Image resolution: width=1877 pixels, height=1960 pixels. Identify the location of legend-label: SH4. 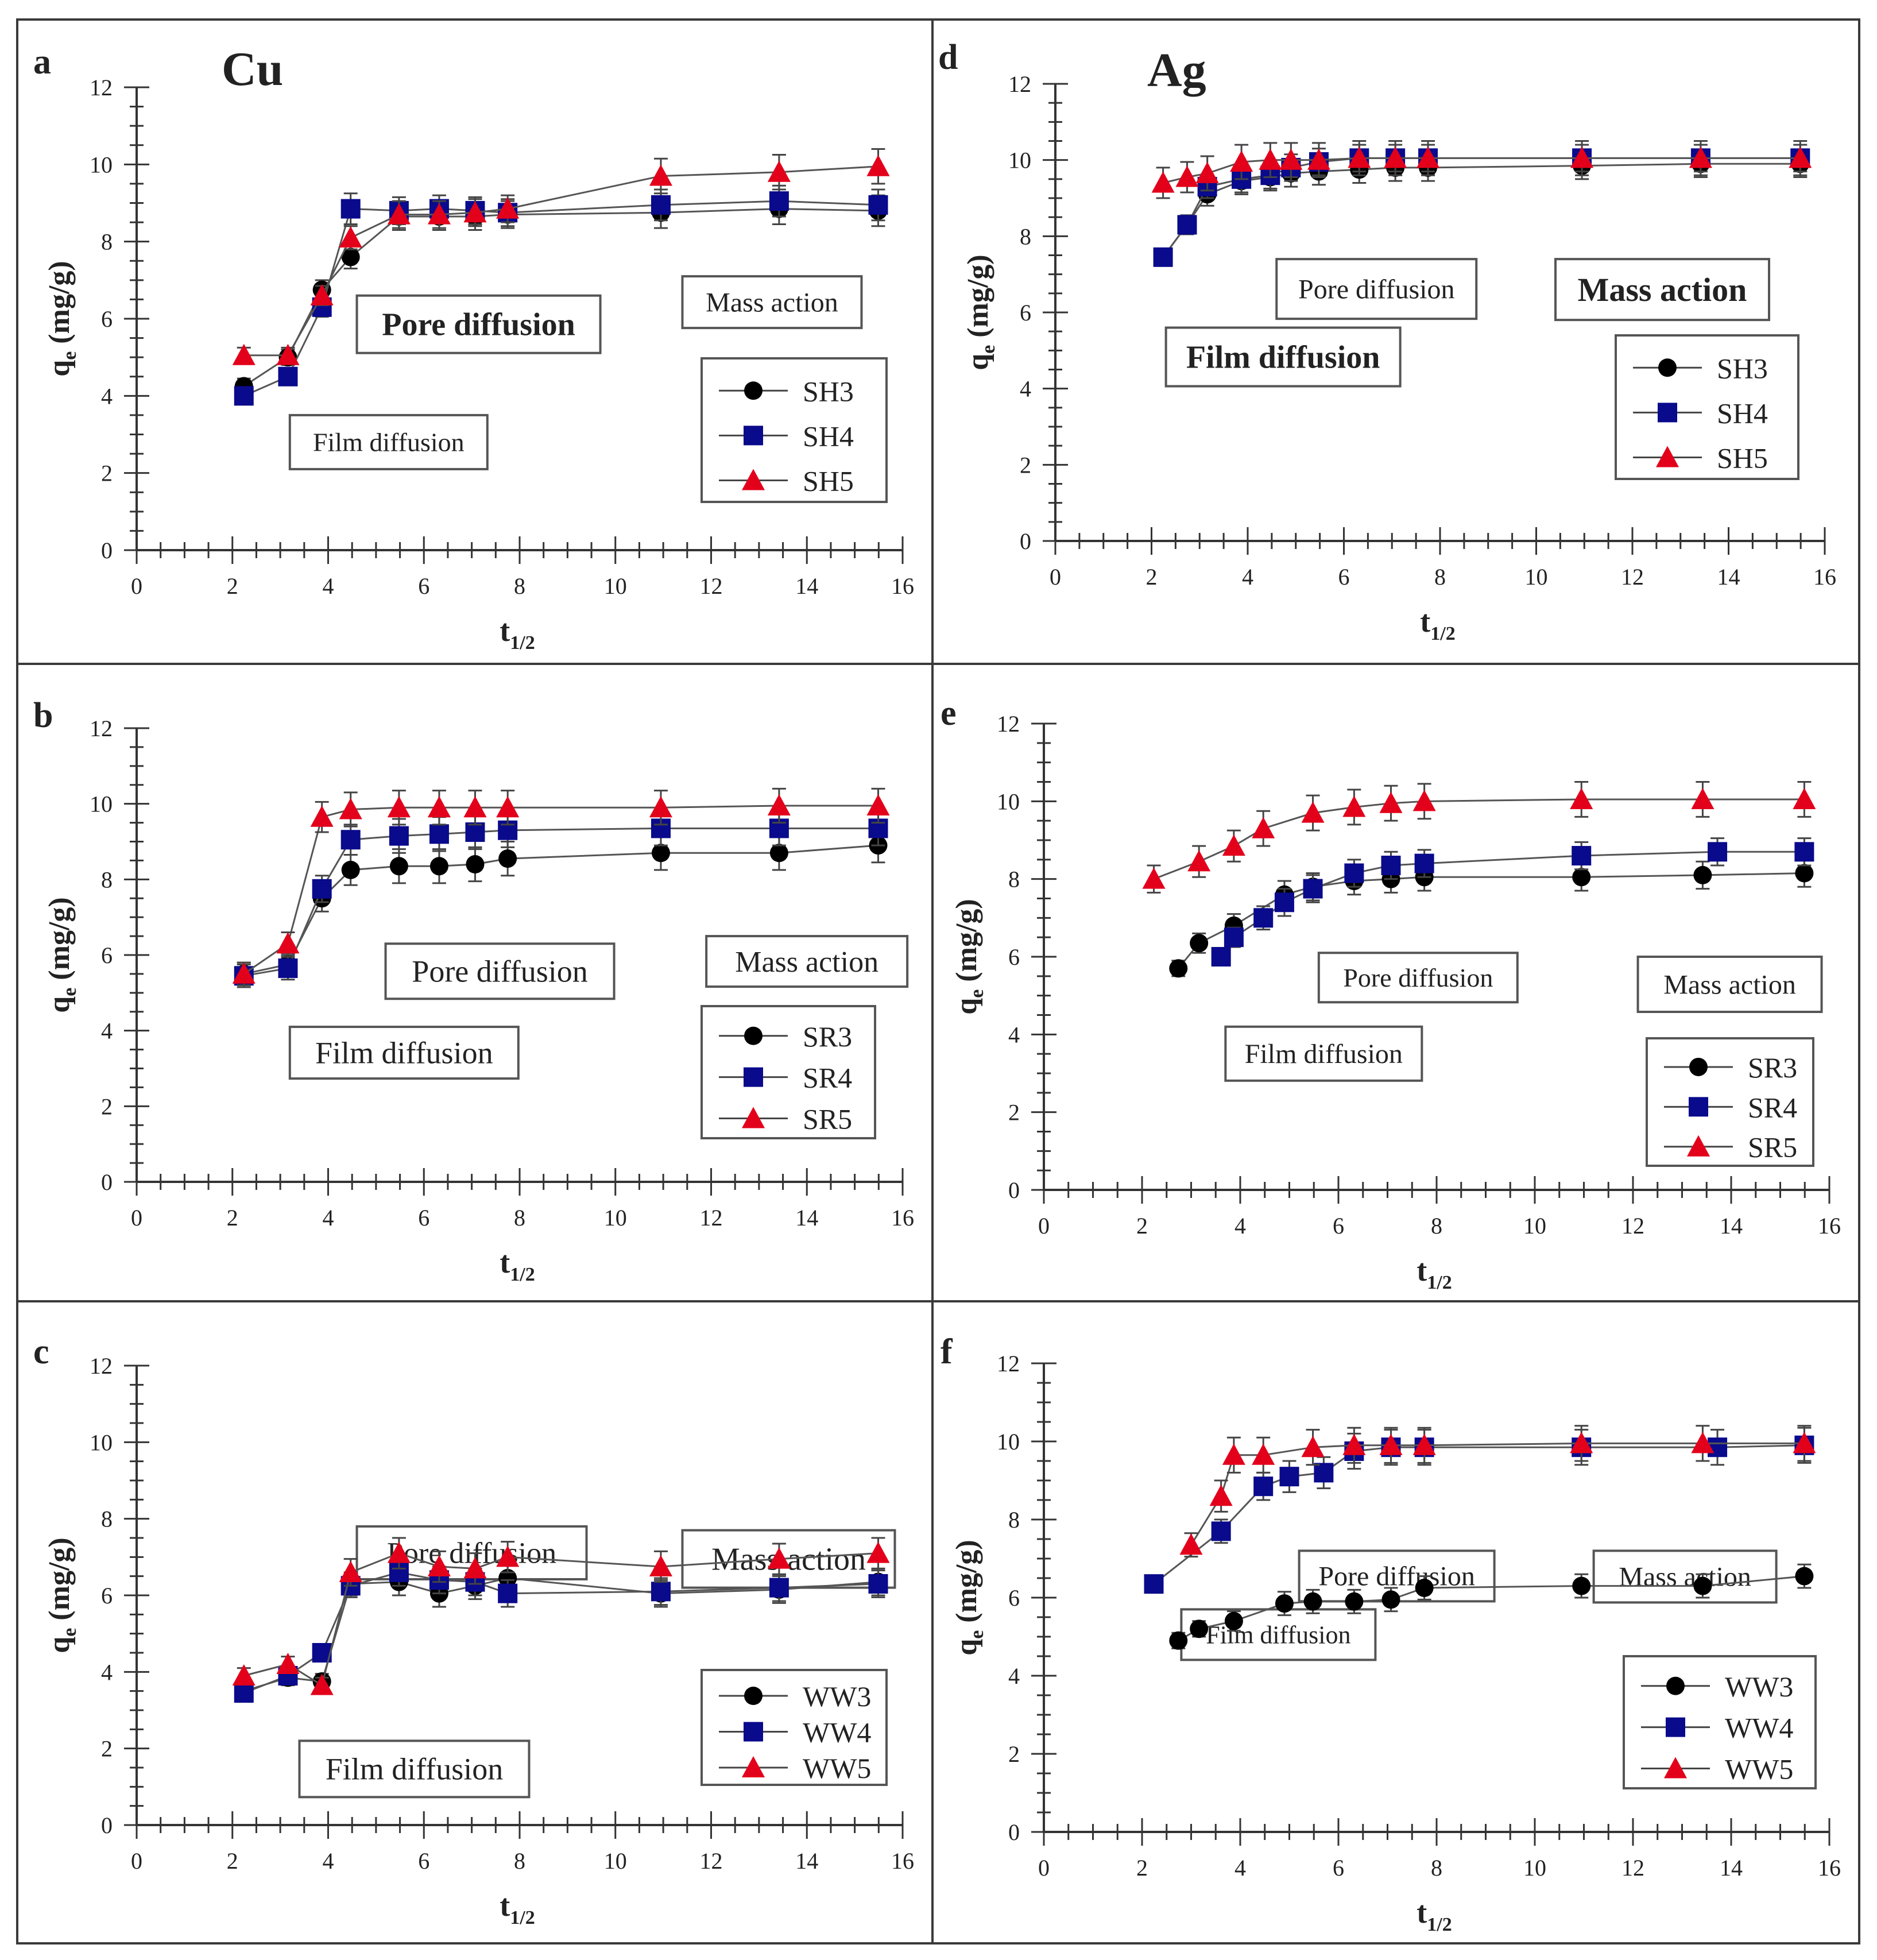
(1742, 413).